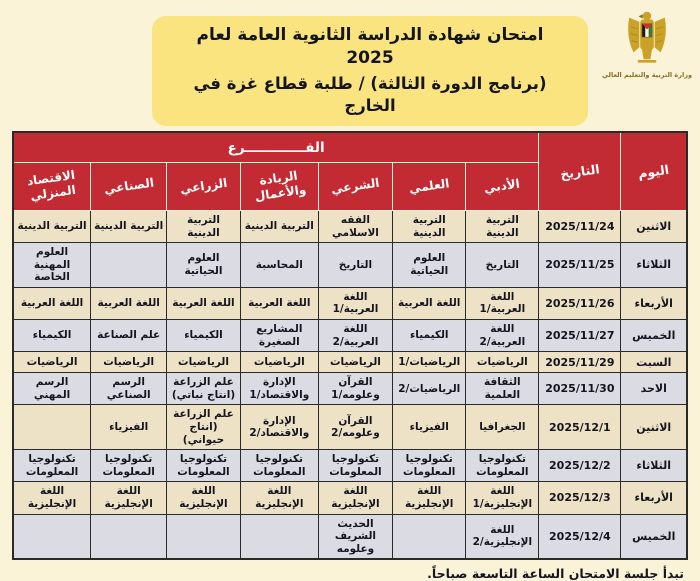 Image resolution: width=700 pixels, height=581 pixels. I want to click on subject-cell: الإدارة والاقتصاد/2, so click(279, 427).